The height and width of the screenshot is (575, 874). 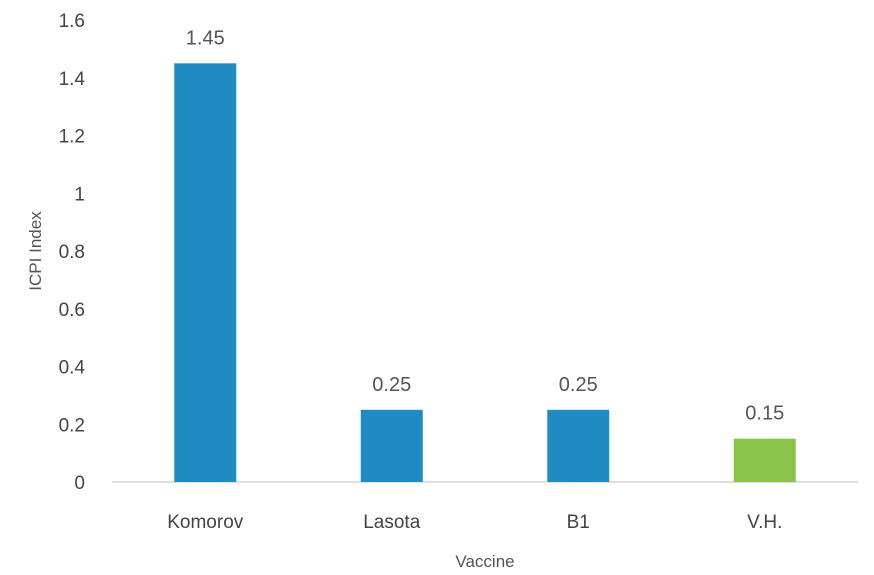 What do you see at coordinates (72, 137) in the screenshot?
I see `y-tick-label: 1.2` at bounding box center [72, 137].